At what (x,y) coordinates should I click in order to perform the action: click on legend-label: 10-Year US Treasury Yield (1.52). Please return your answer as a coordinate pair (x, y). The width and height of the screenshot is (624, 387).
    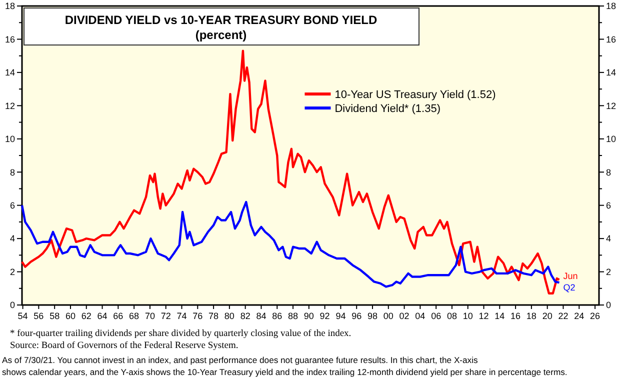
    Looking at the image, I should click on (415, 94).